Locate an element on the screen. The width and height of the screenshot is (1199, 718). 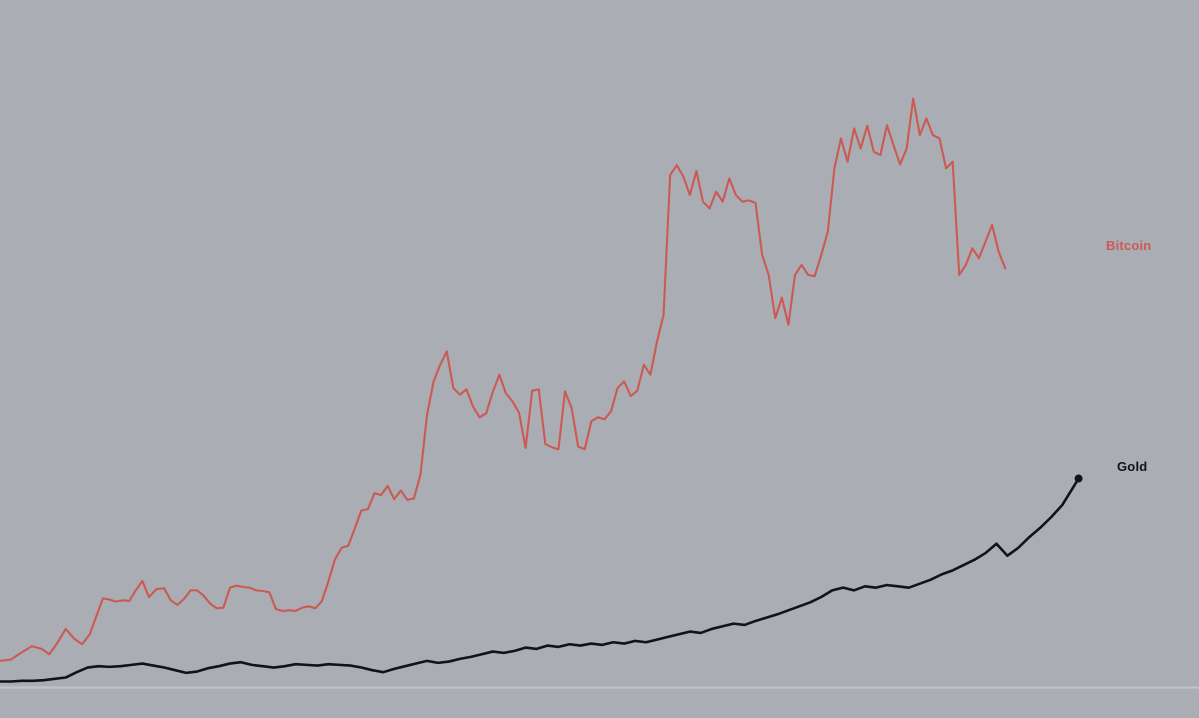
series-label-bitcoin: Bitcoin is located at coordinates (1129, 245).